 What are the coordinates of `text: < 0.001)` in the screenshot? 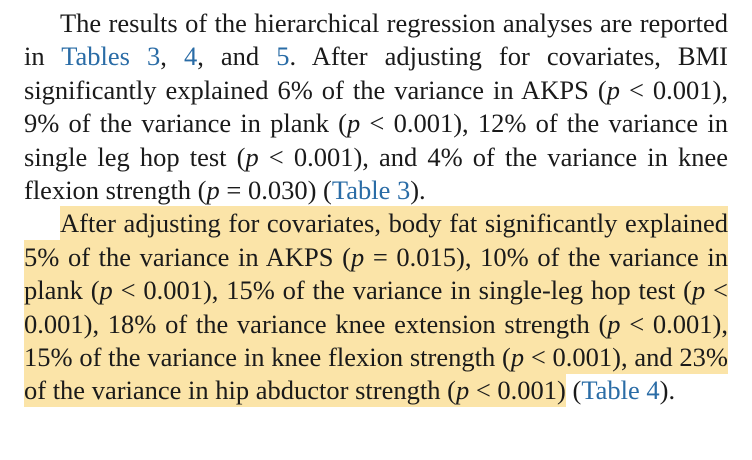 It's located at (517, 390).